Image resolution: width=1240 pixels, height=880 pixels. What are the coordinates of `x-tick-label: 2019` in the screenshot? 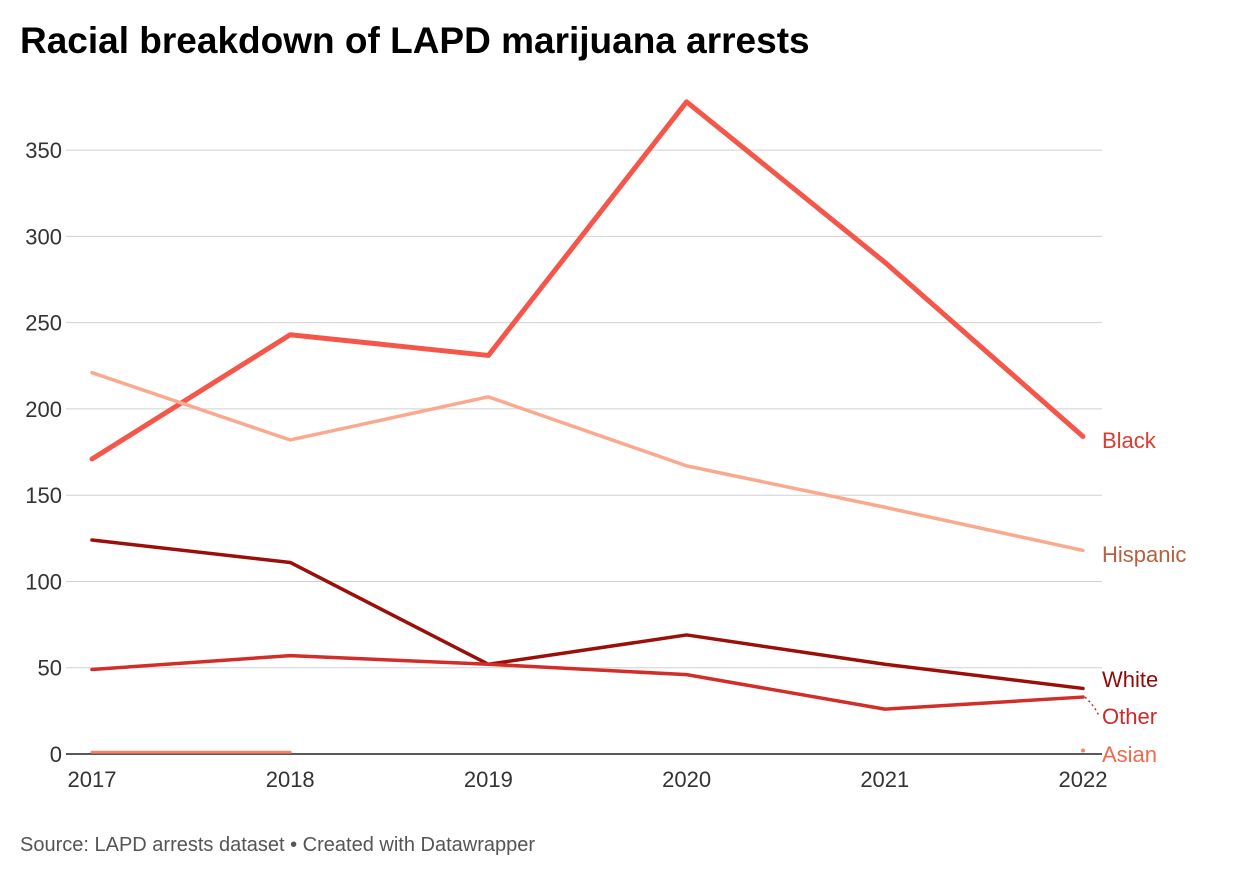 It's located at (488, 779).